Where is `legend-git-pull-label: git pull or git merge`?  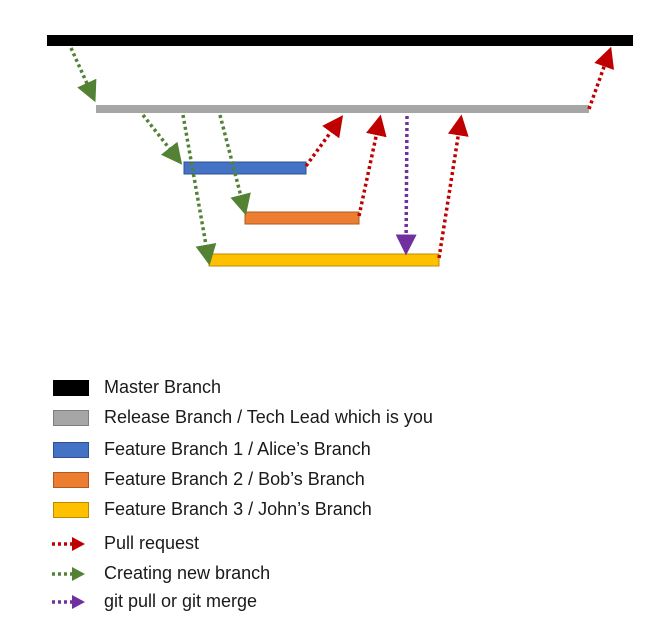 legend-git-pull-label: git pull or git merge is located at coordinates (181, 601).